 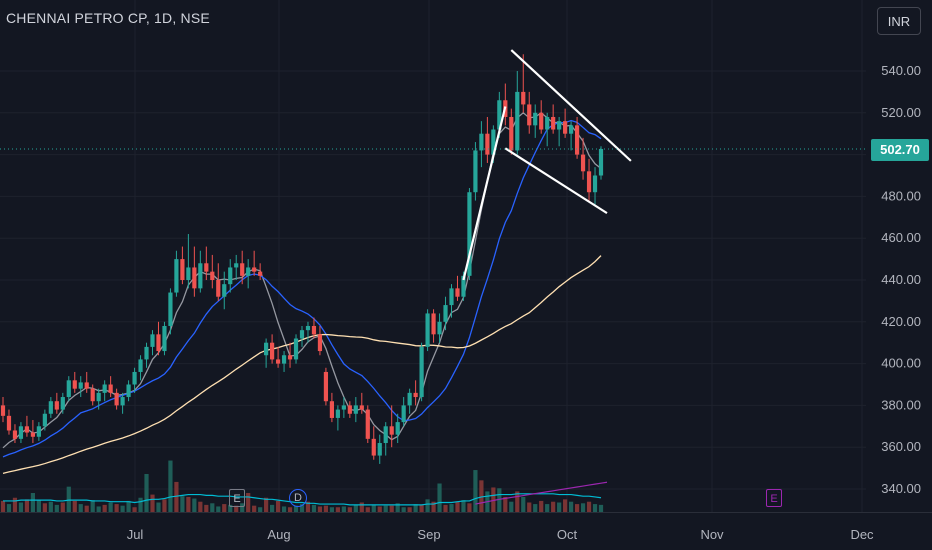 What do you see at coordinates (901, 321) in the screenshot?
I see `price-tick-label: 420.00` at bounding box center [901, 321].